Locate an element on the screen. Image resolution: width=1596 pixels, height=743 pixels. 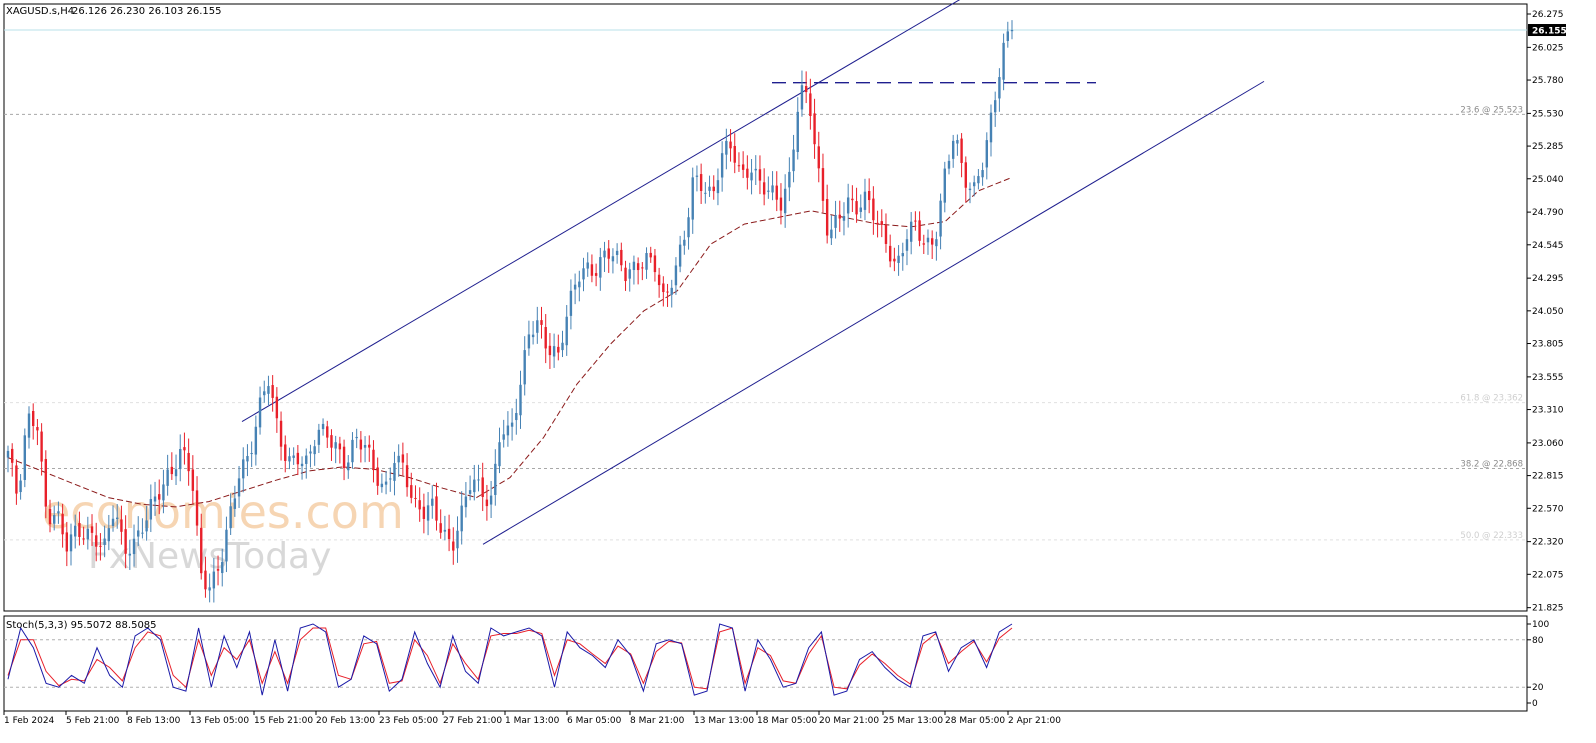
price-tick-label: 23.060 is located at coordinates (1548, 444).